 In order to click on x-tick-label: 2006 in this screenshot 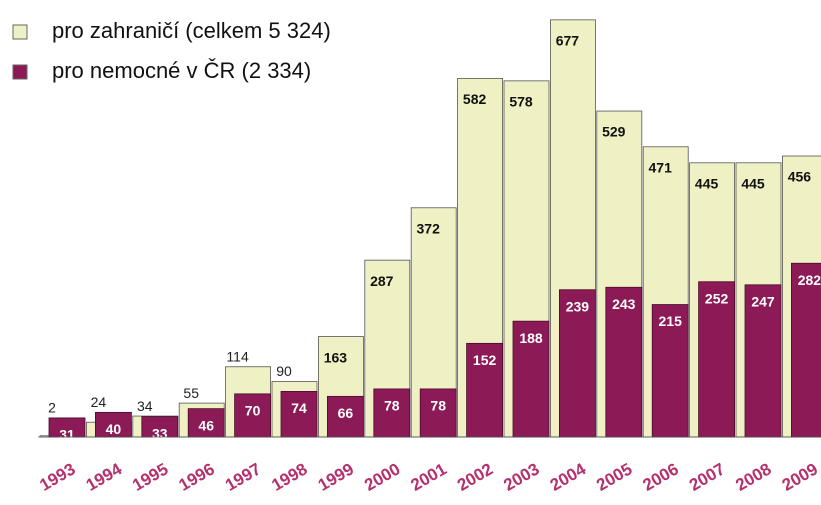, I will do `click(661, 476)`.